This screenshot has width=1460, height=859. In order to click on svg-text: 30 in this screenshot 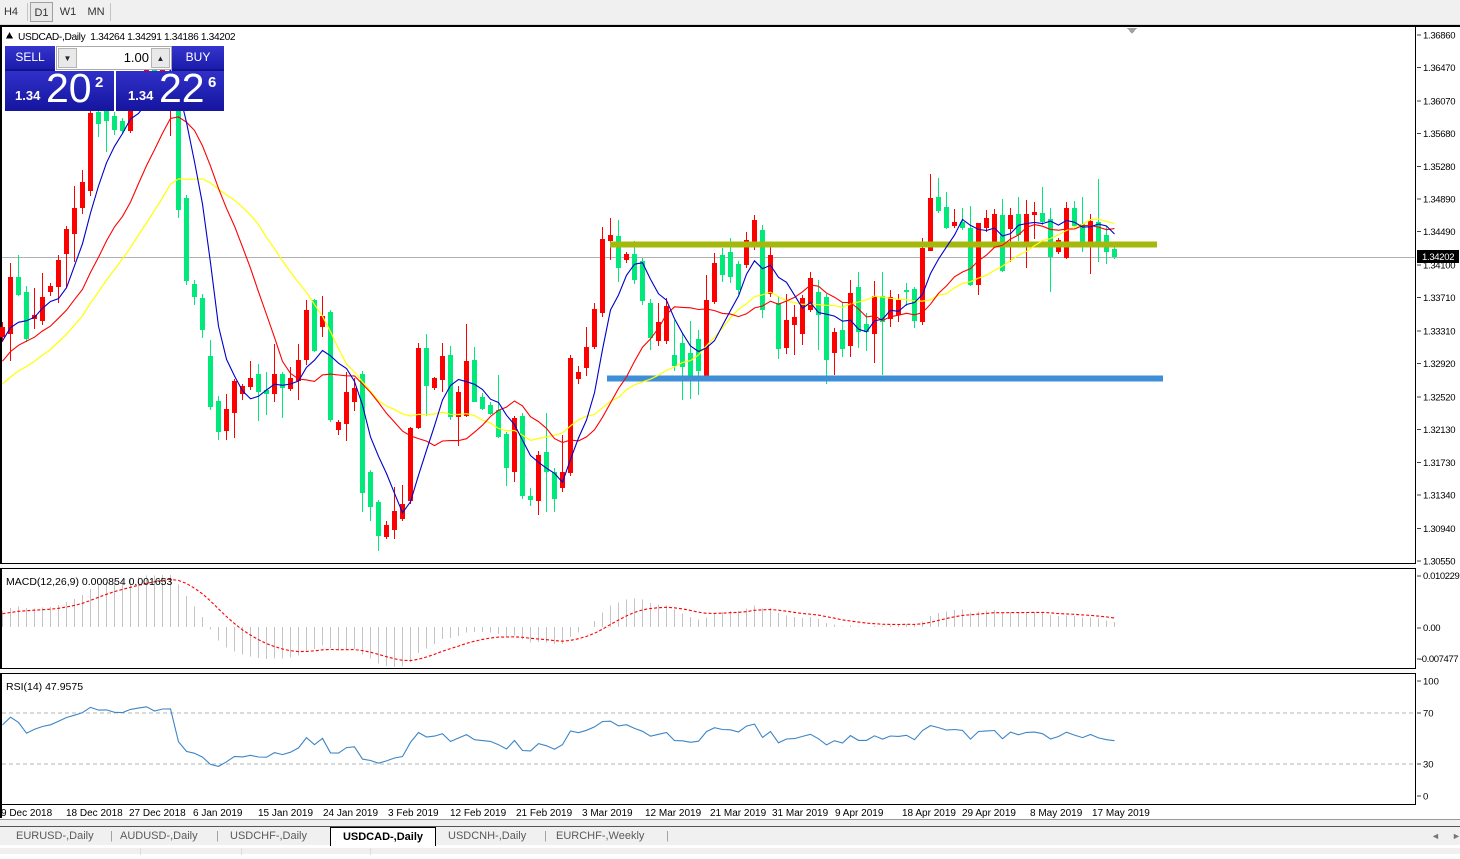, I will do `click(1428, 765)`.